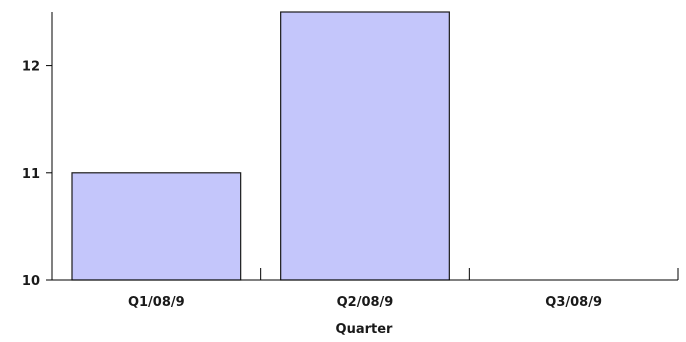  What do you see at coordinates (365, 329) in the screenshot?
I see `x-axis-title: Quarter` at bounding box center [365, 329].